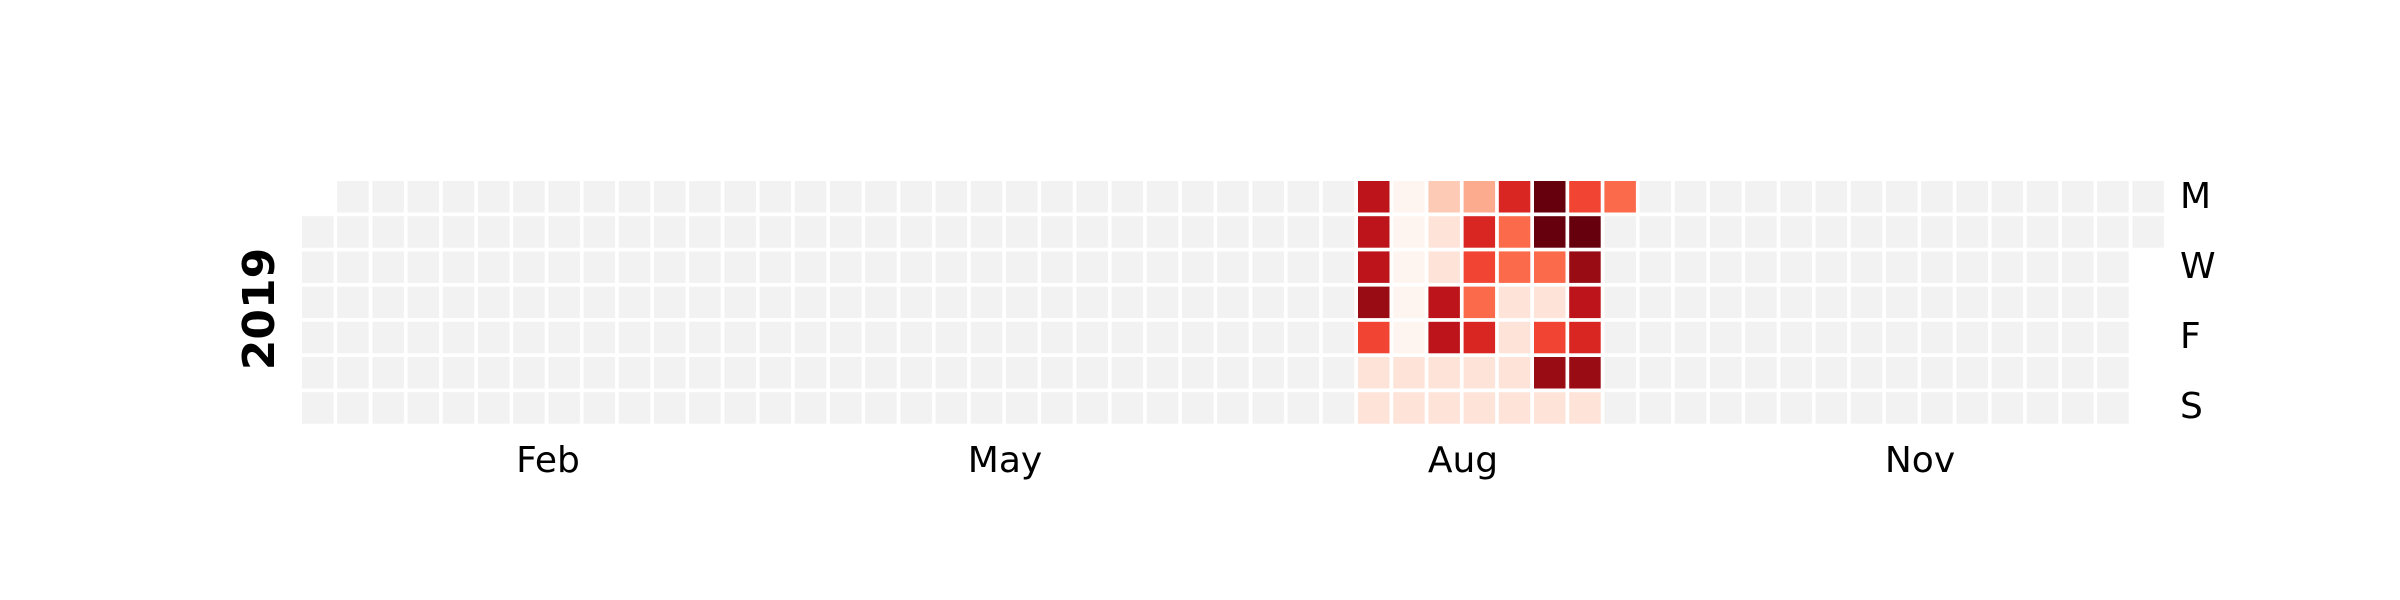  Describe the element at coordinates (1463, 460) in the screenshot. I see `month-label-aug: Aug` at that location.